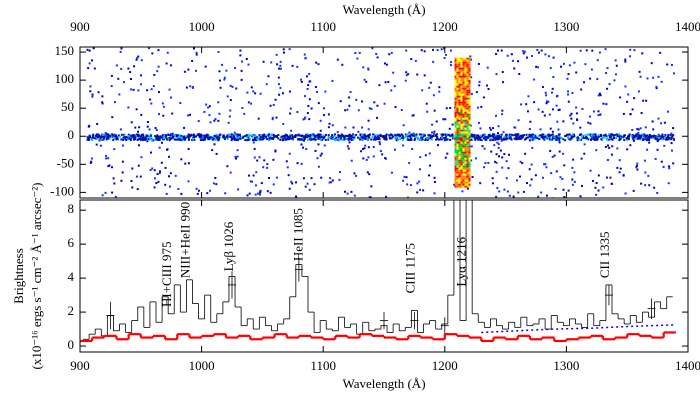  I want to click on top-x-axis-label: Wavelength (Å), so click(383, 9).